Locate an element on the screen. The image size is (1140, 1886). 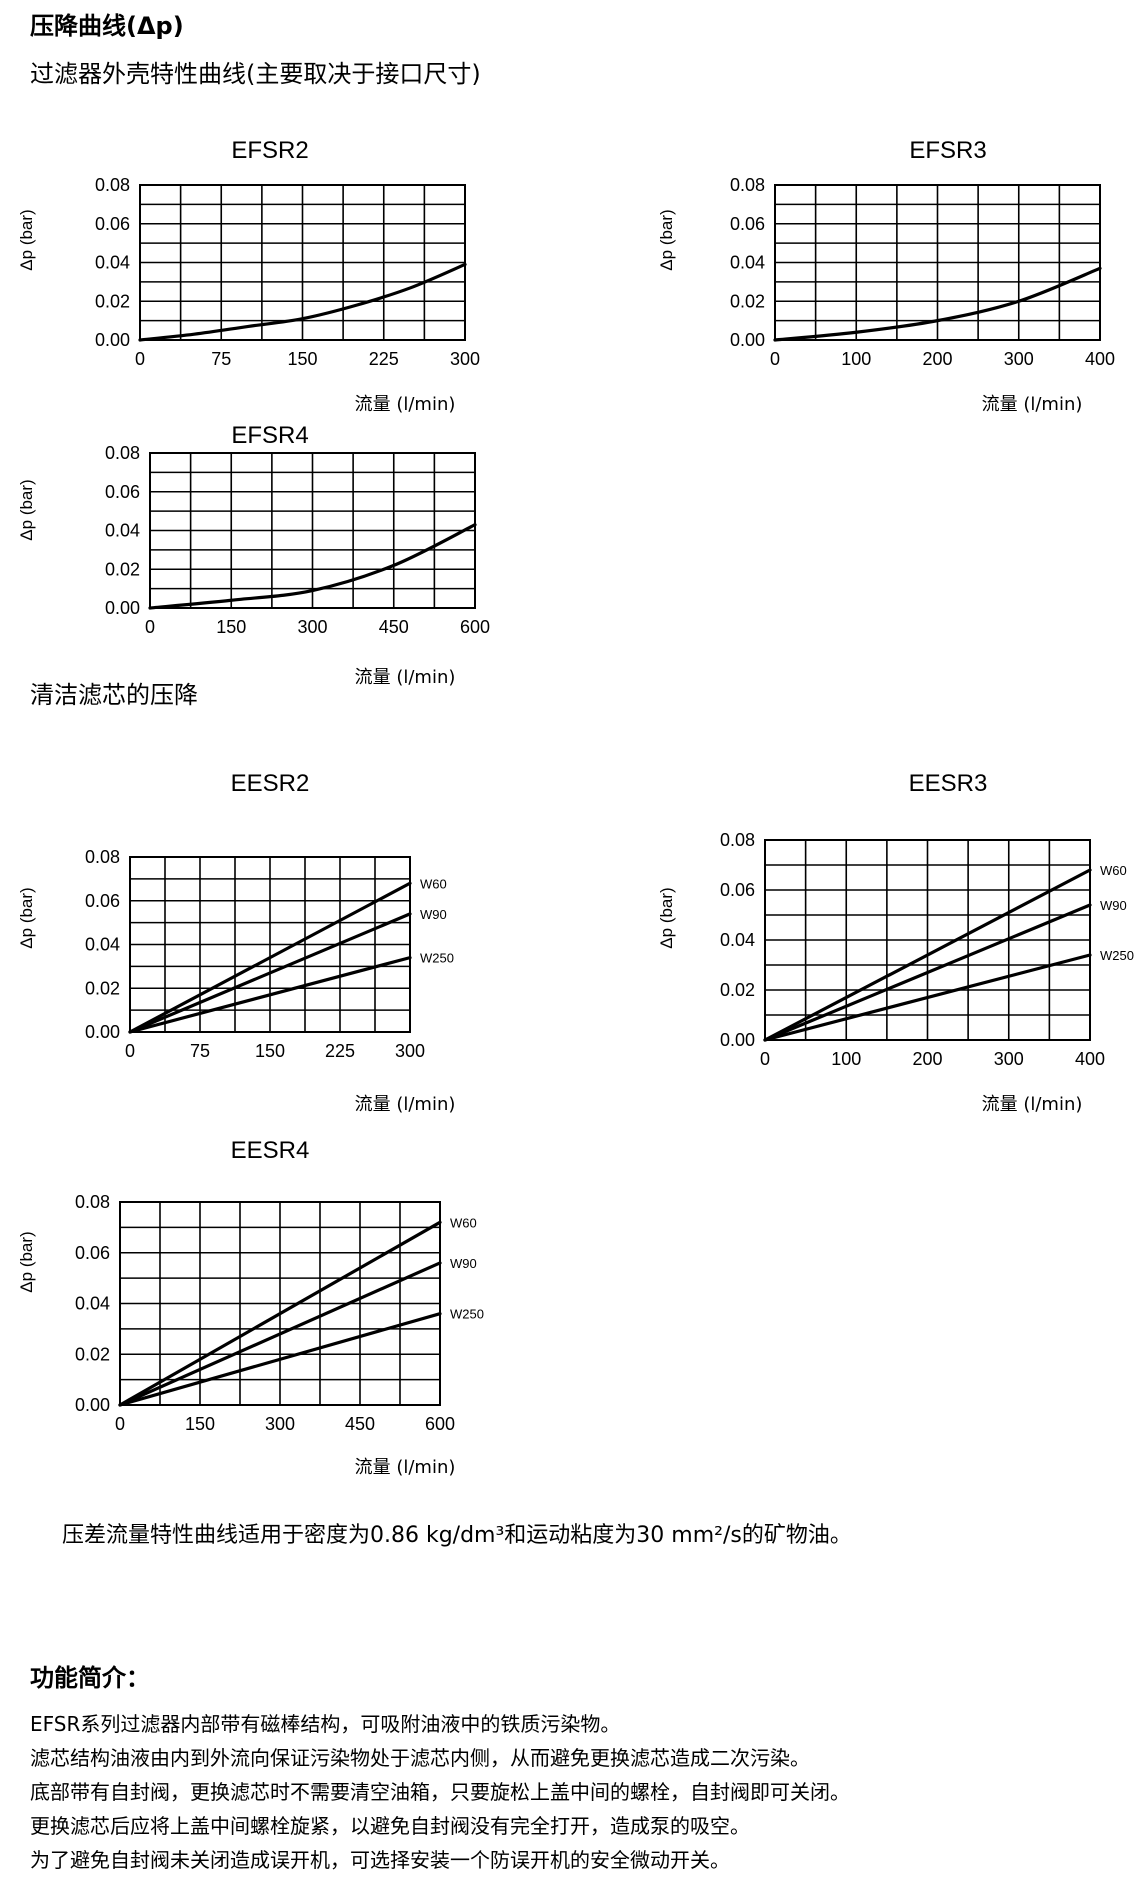
page-subtitle: 过滤器外壳特性曲线(主要取决于接口尺寸) is located at coordinates (255, 74).